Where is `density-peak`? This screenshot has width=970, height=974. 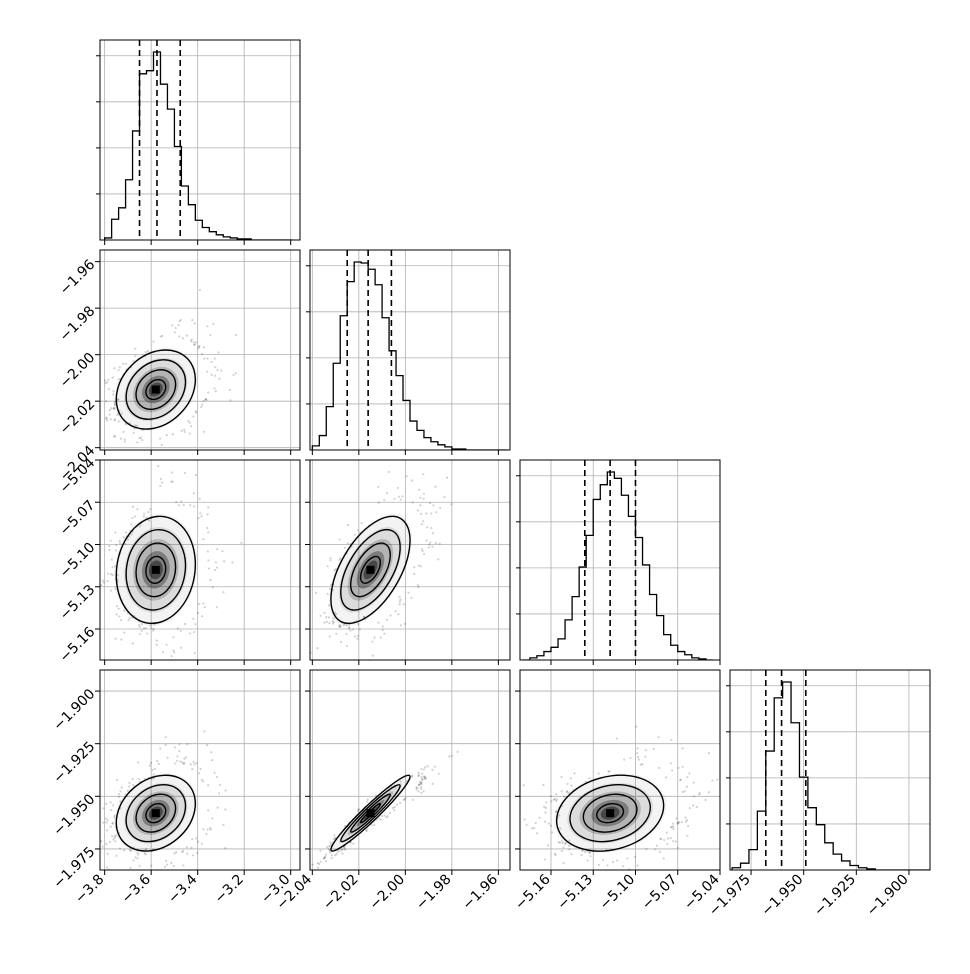
density-peak is located at coordinates (155, 389).